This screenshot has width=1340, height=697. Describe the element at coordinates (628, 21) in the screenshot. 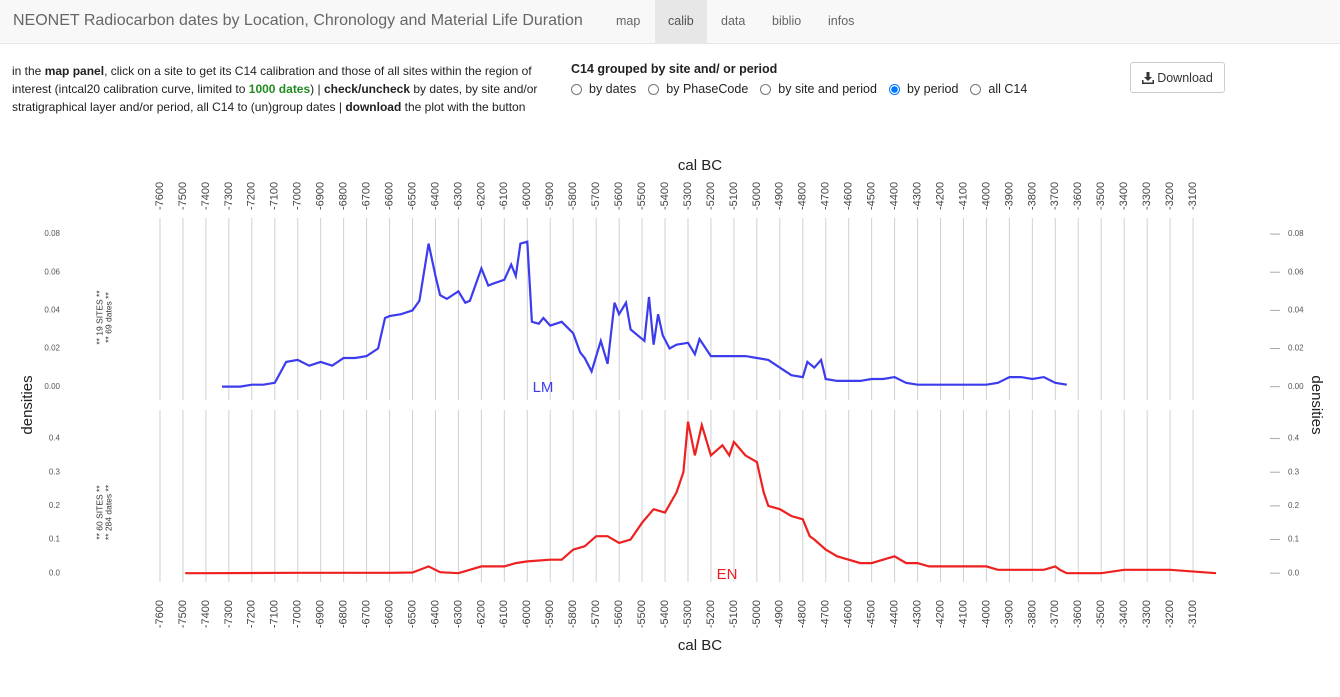

I see `nav-tab: map` at that location.